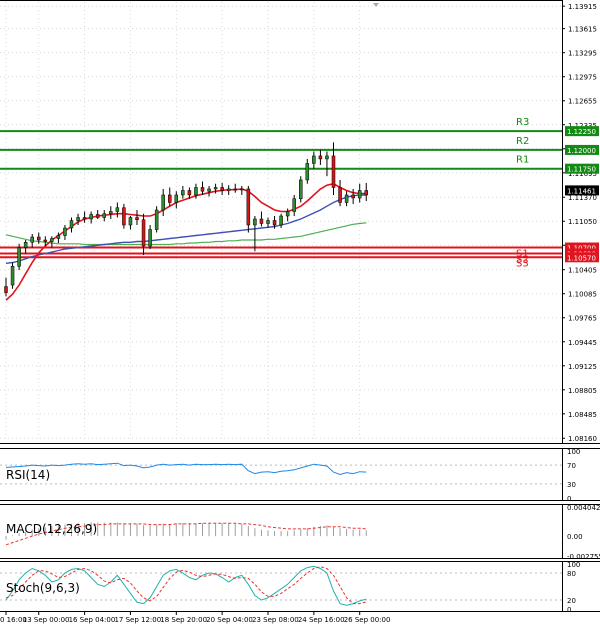  What do you see at coordinates (582, 295) in the screenshot?
I see `price-tick-label: 1.10085` at bounding box center [582, 295].